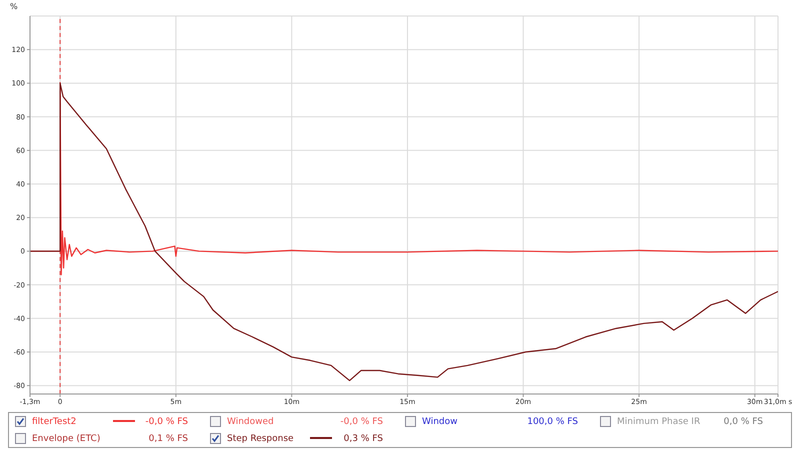  I want to click on legend-panel: filterTest2 -0,0 % FS Windowed -0,0 % FS Window 100,0 % FS Minimum Phase IR 0,0 % FS Envelope (ETC) 0,1 % FS Step Response 0,3 % FS, so click(400, 430).